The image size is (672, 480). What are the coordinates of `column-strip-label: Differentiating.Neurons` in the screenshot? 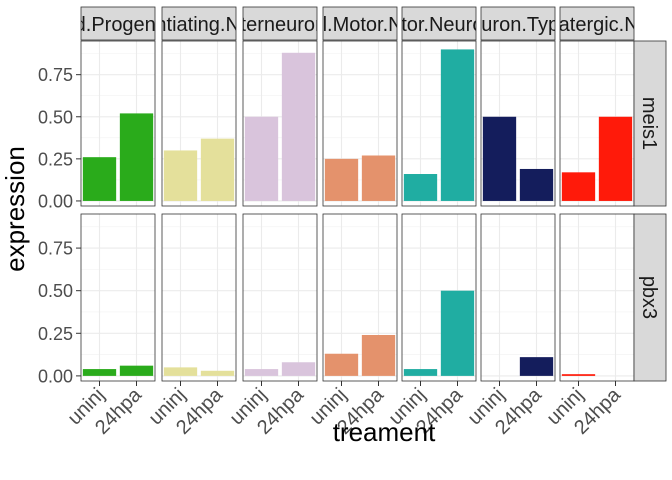 It's located at (199, 25).